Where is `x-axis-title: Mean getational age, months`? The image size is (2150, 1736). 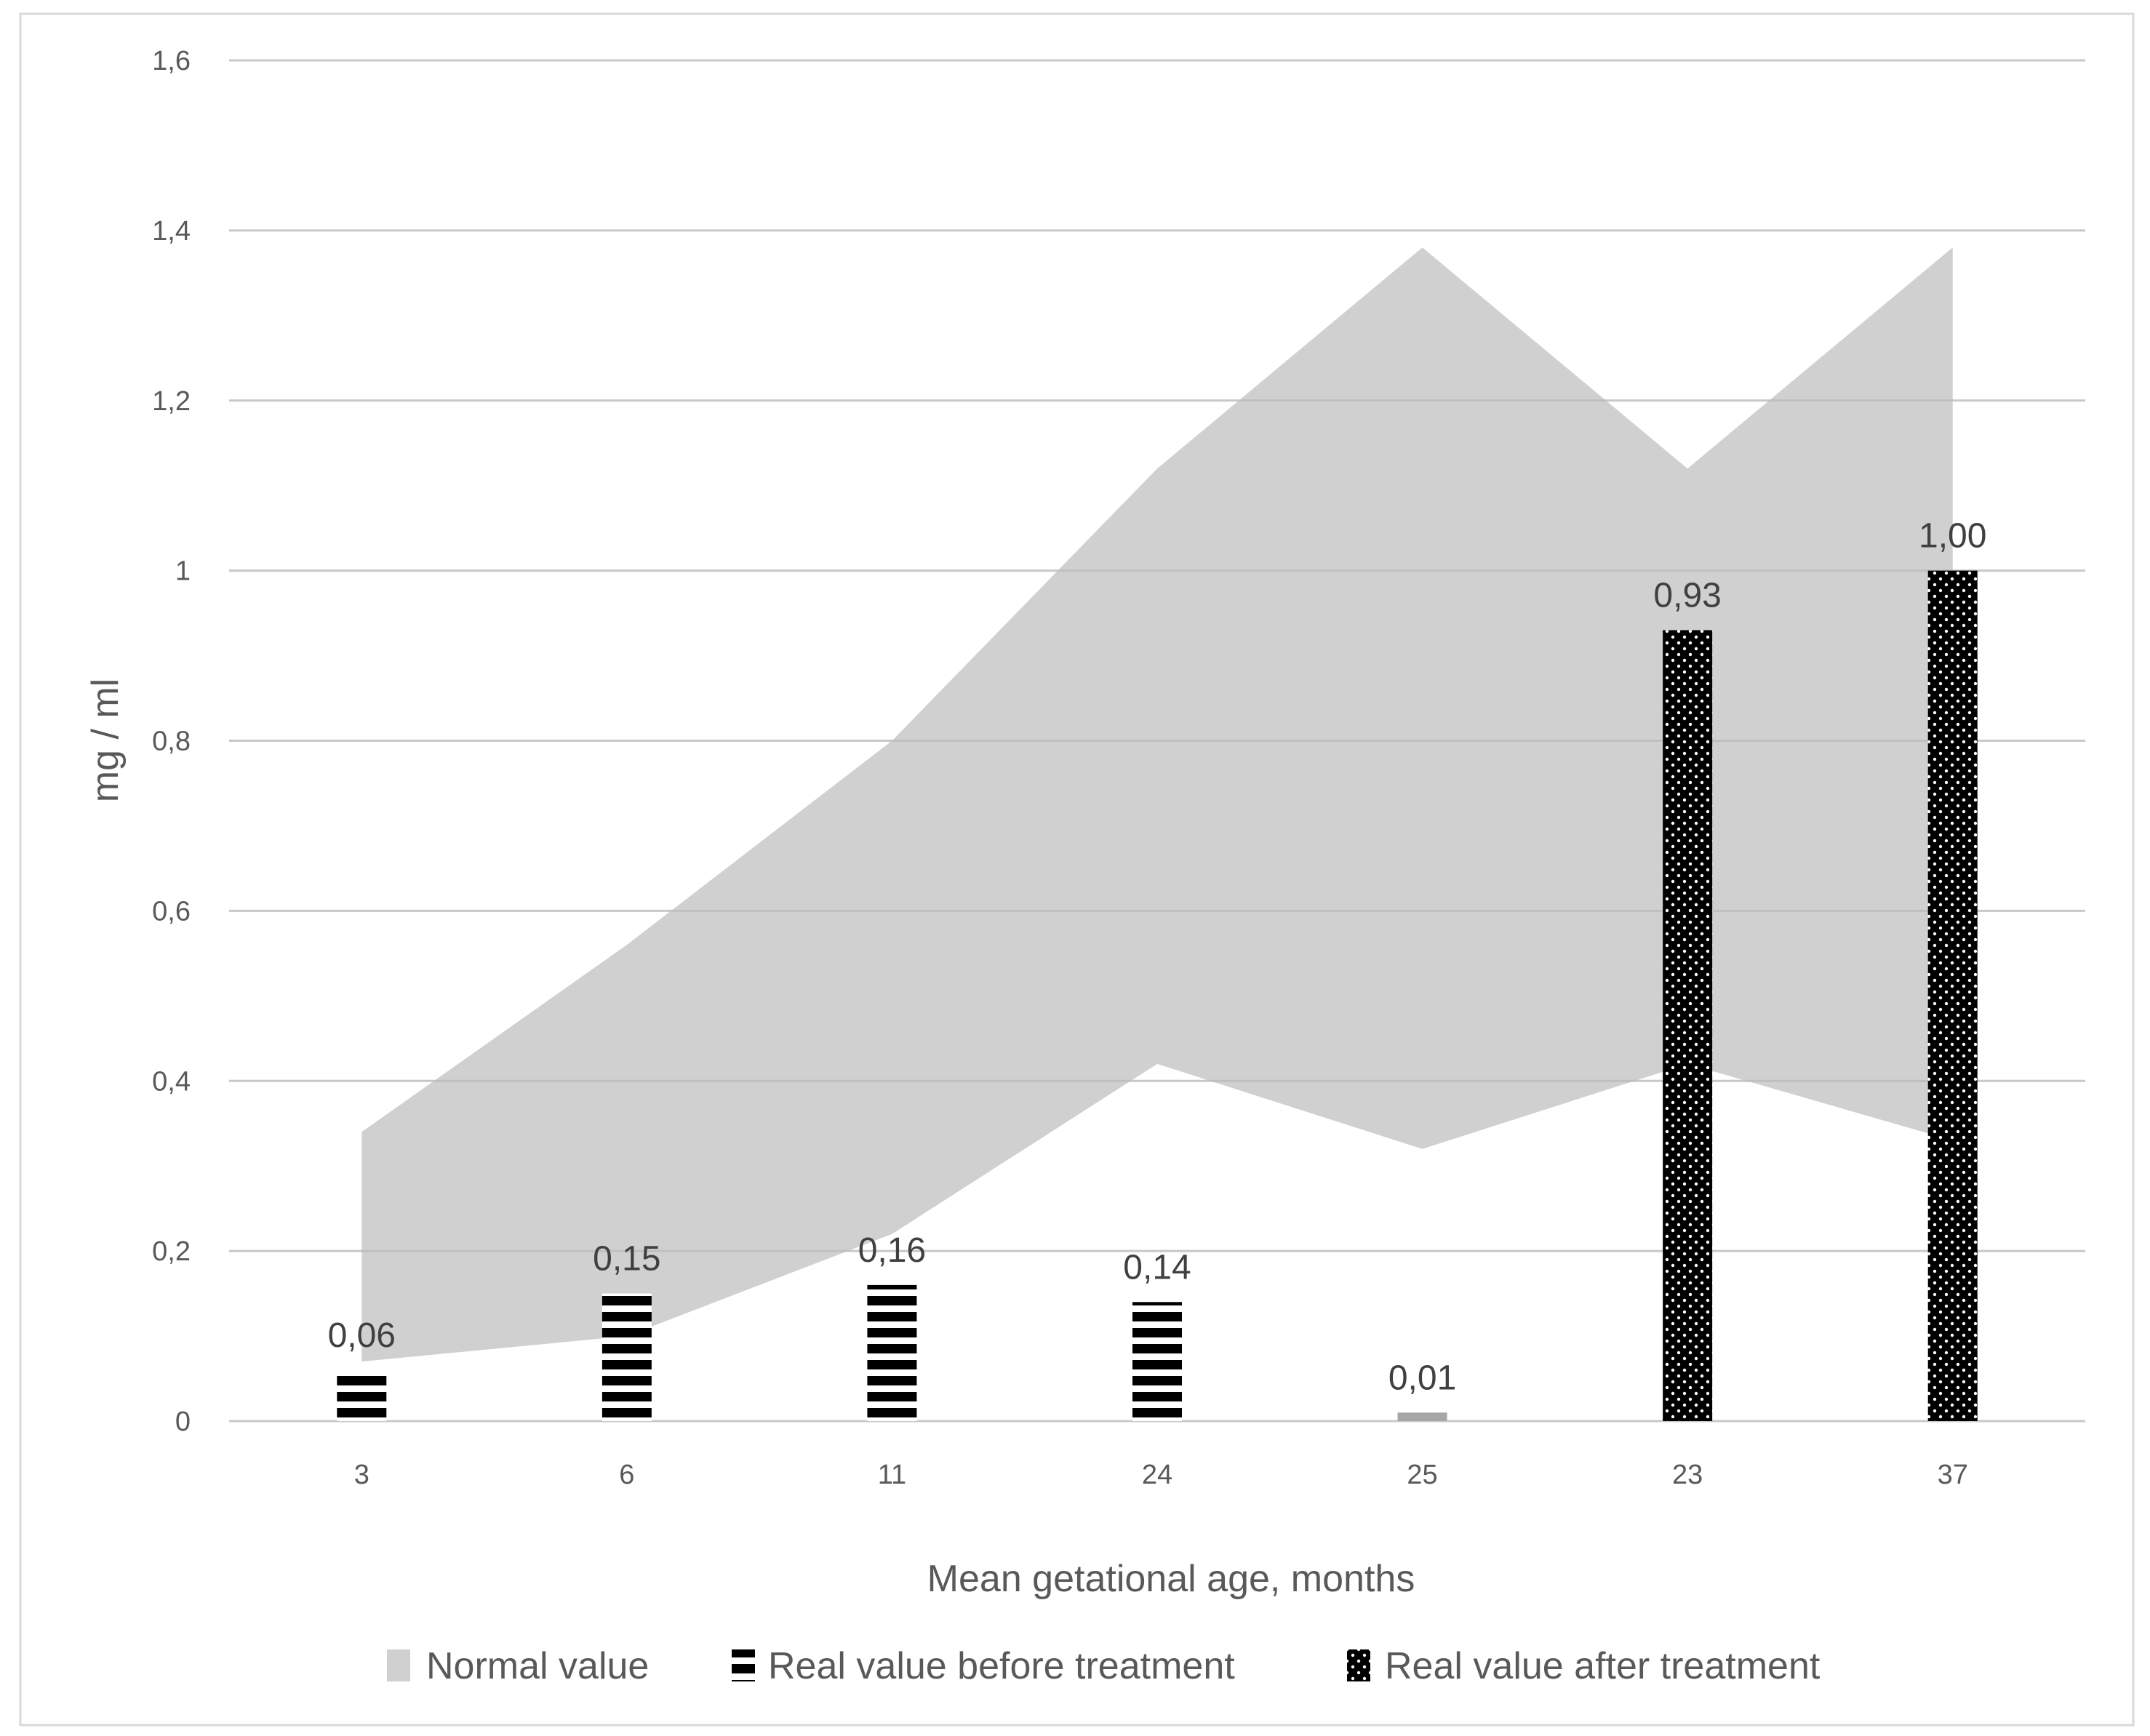
x-axis-title: Mean getational age, months is located at coordinates (1171, 1579).